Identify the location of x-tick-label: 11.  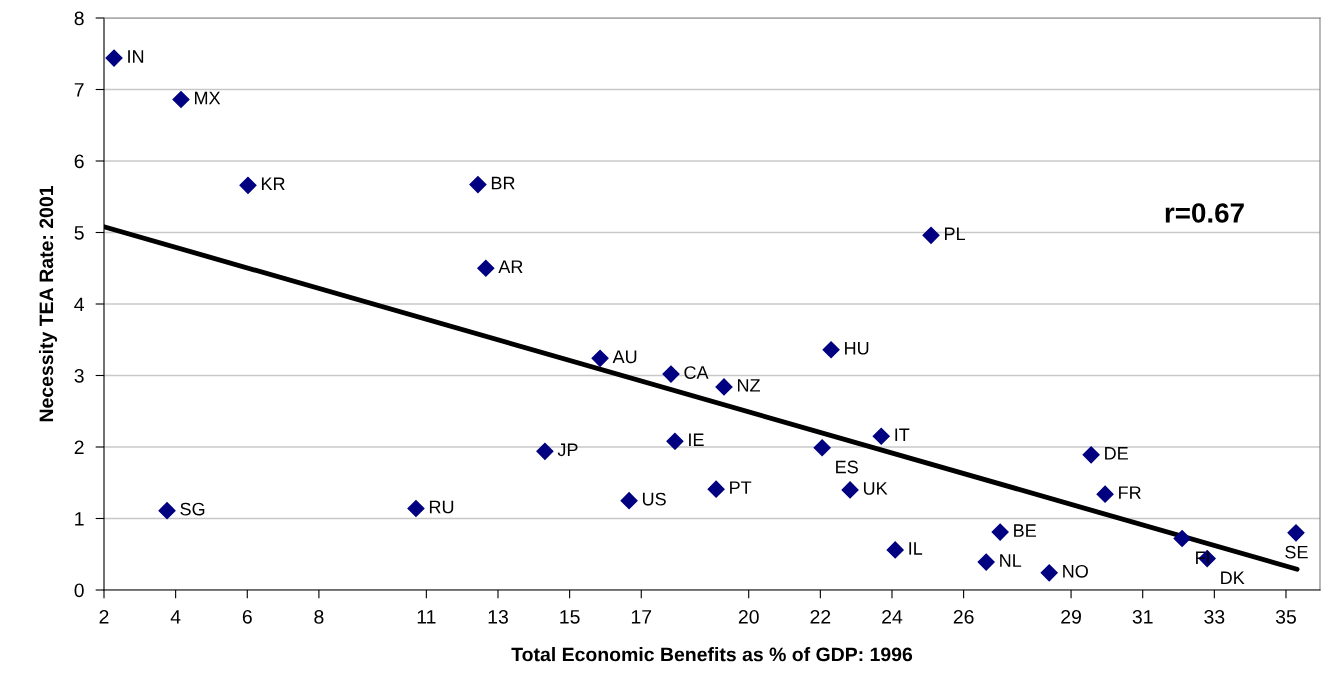
(426, 617).